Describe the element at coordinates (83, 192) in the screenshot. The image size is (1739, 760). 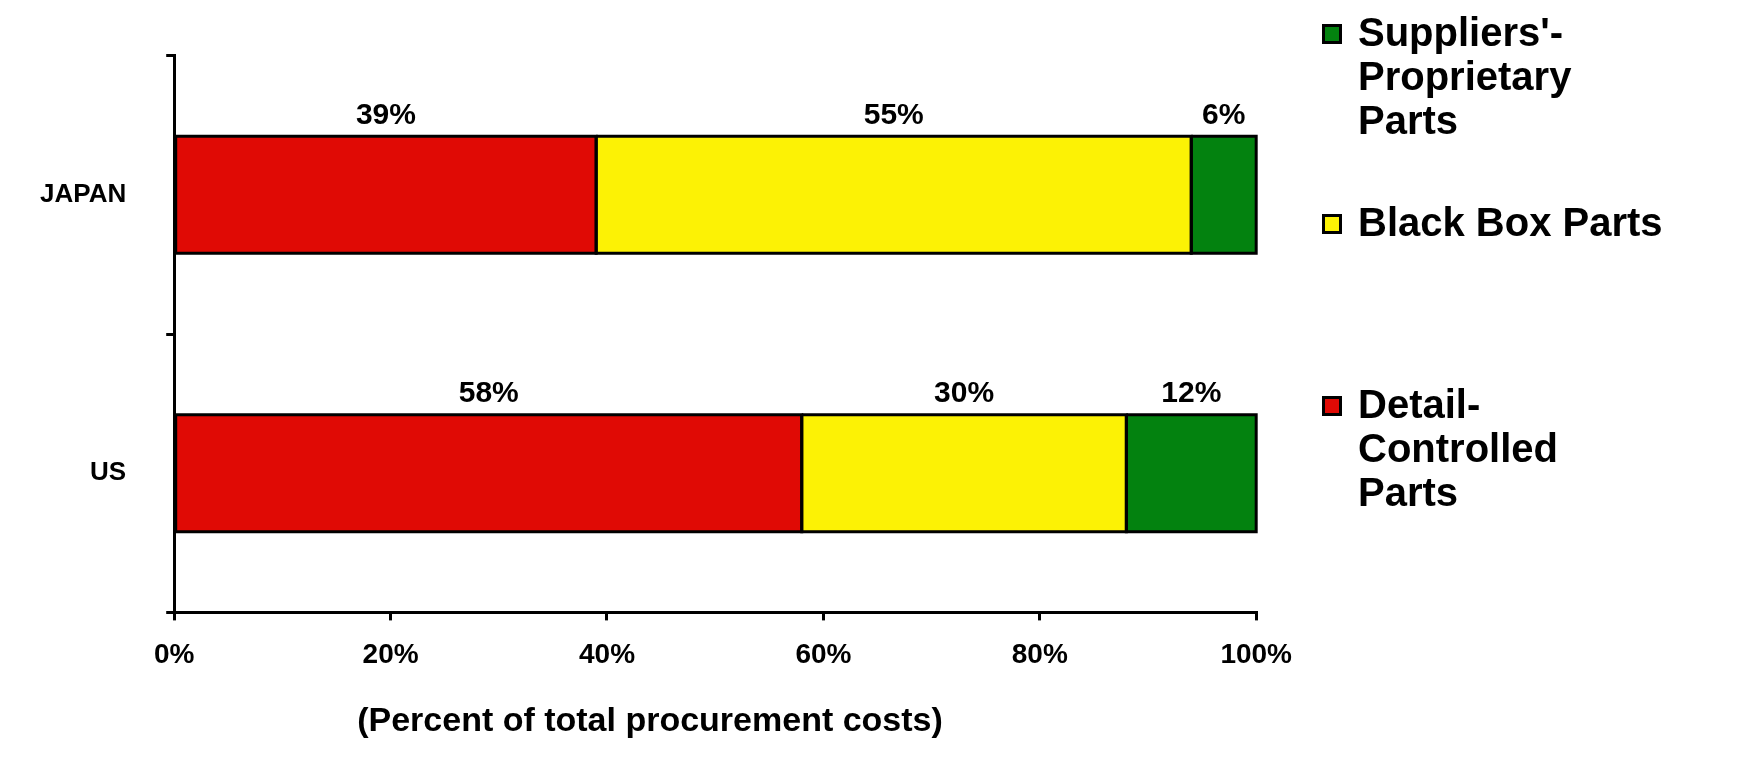
I see `y-tick-label: JAPAN` at that location.